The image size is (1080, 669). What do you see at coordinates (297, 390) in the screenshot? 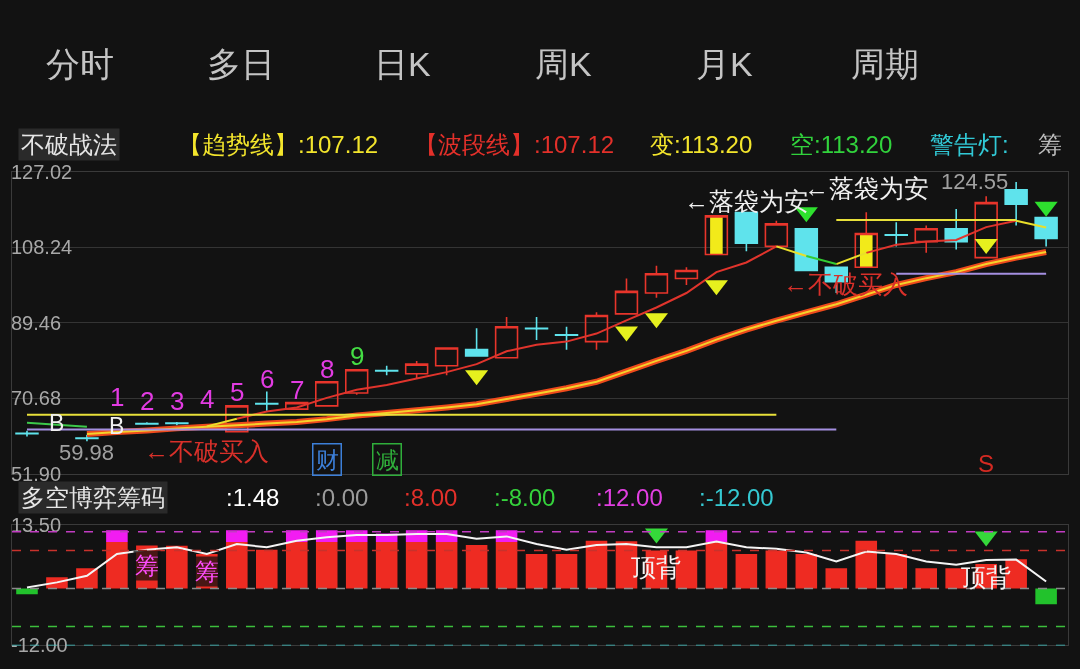
I see `annotation: 7` at bounding box center [297, 390].